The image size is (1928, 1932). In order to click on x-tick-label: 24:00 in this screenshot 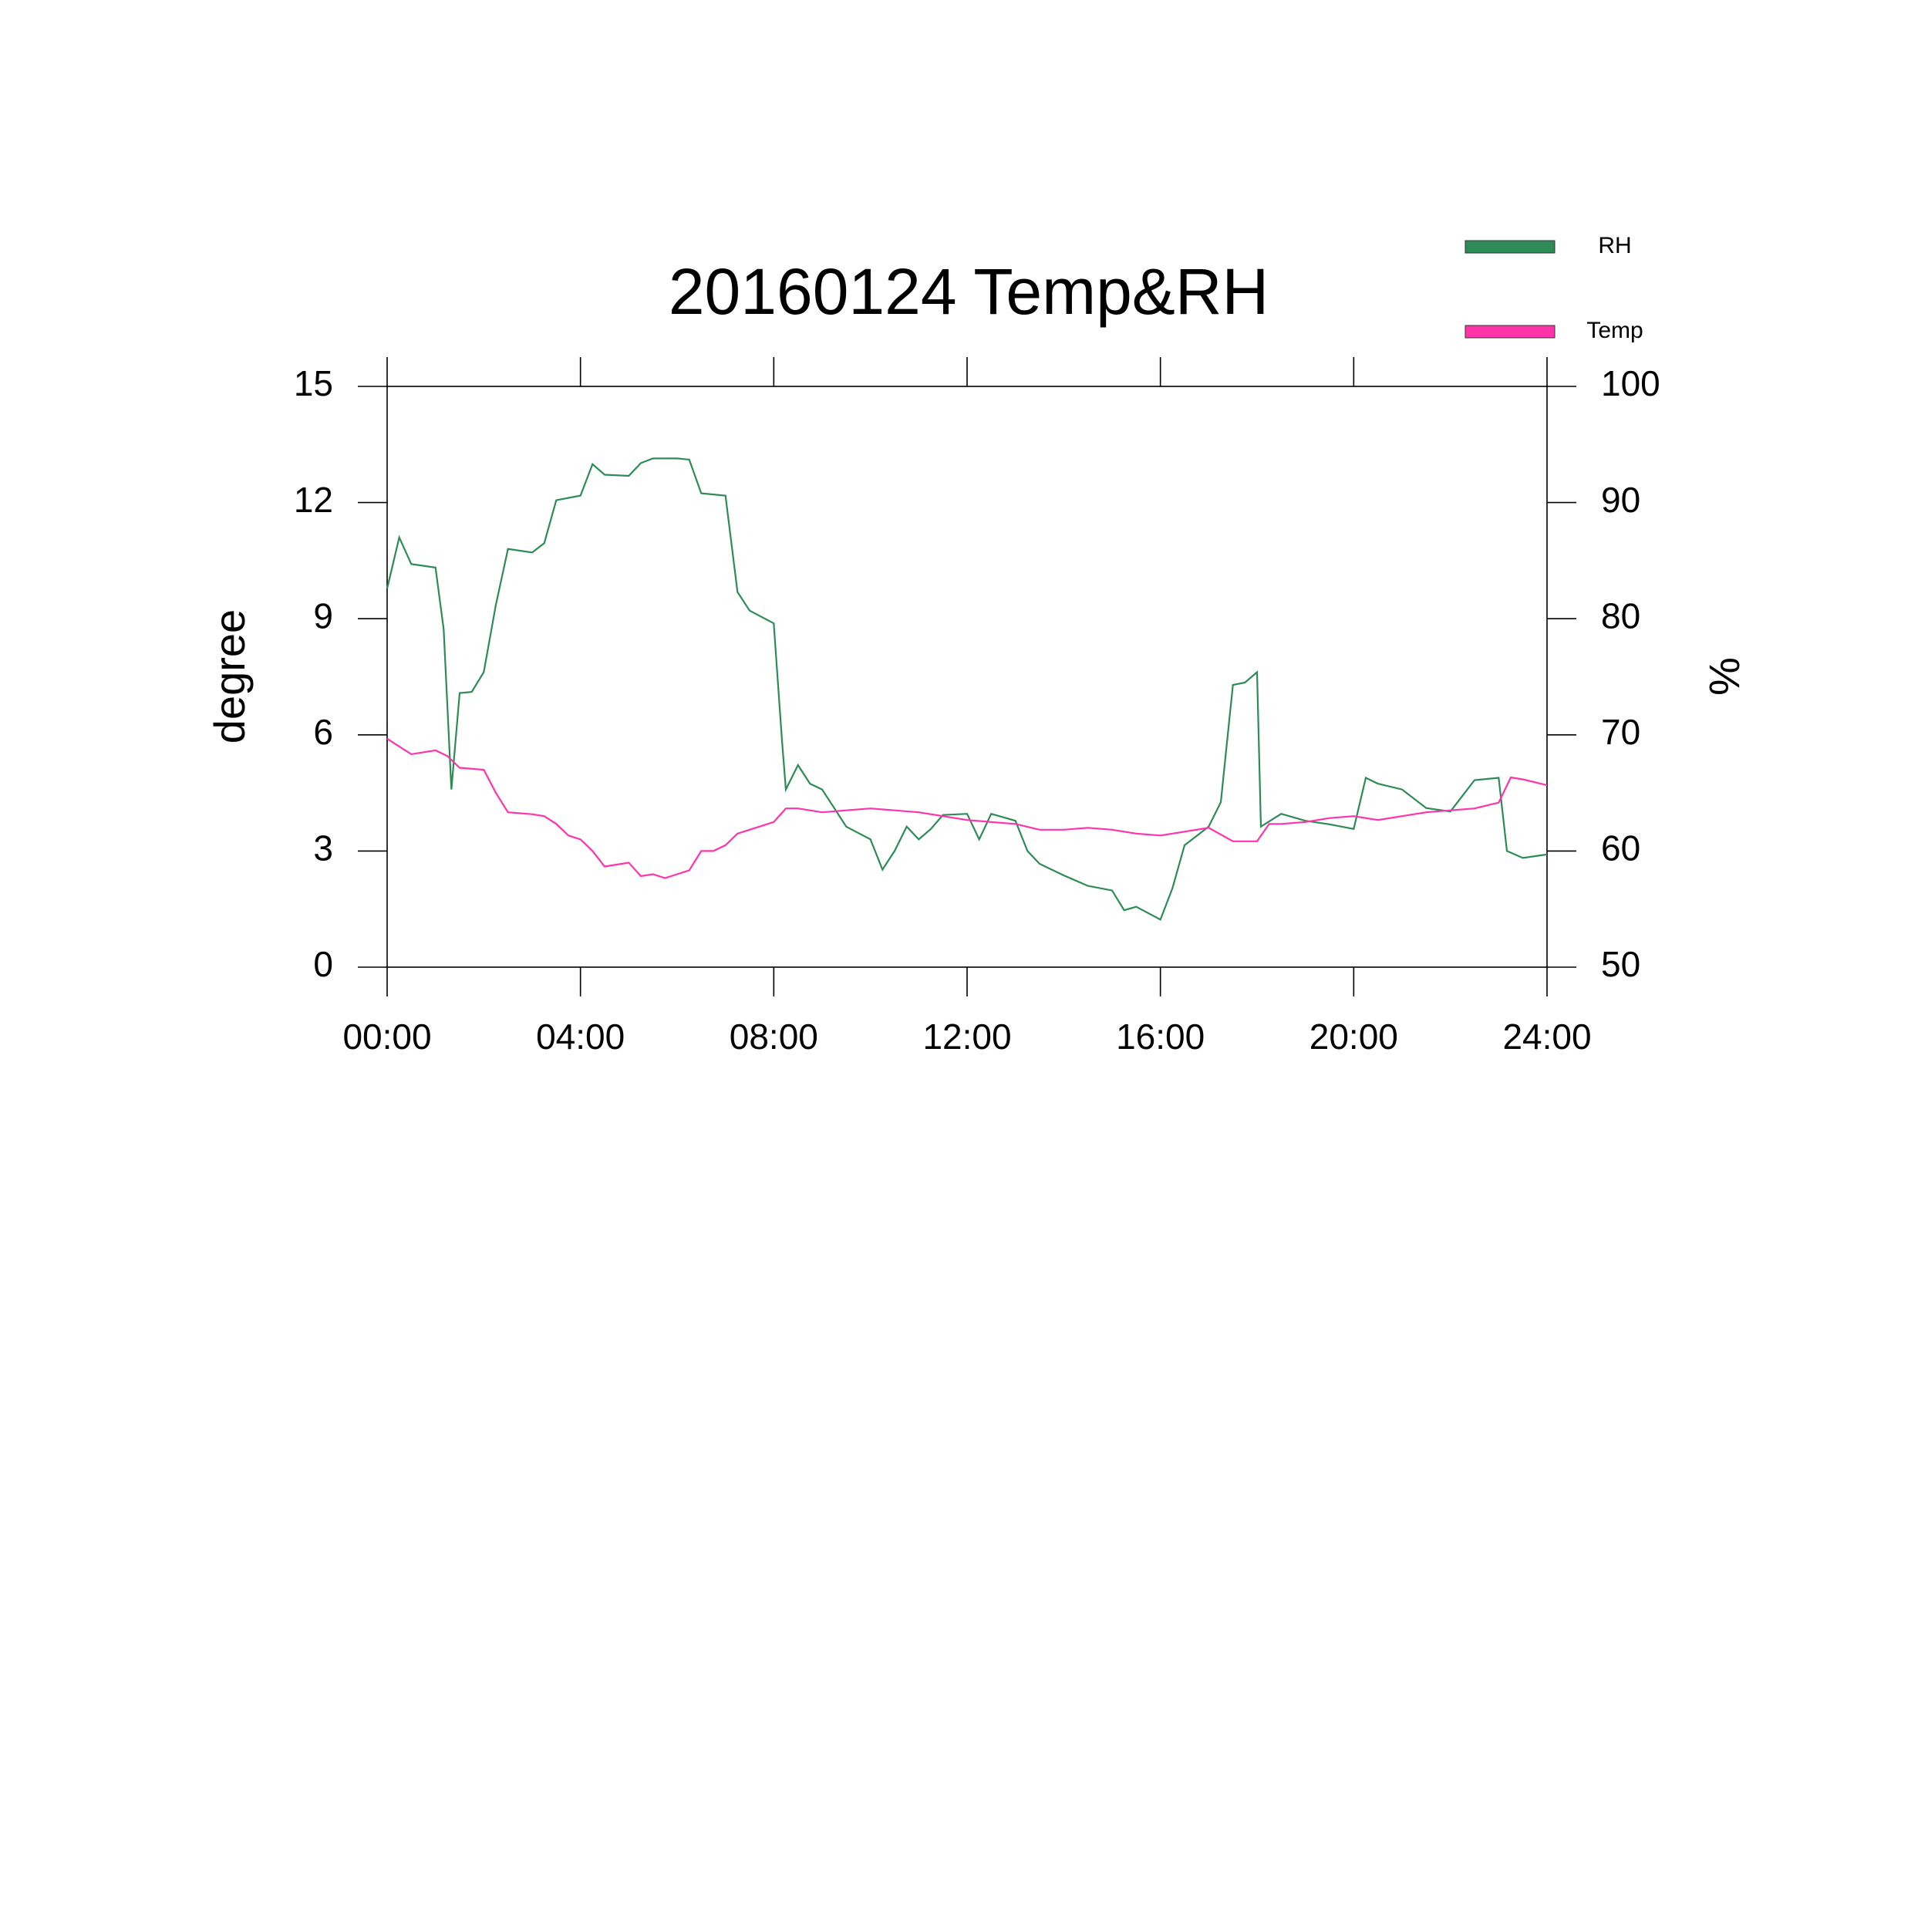, I will do `click(1546, 1037)`.